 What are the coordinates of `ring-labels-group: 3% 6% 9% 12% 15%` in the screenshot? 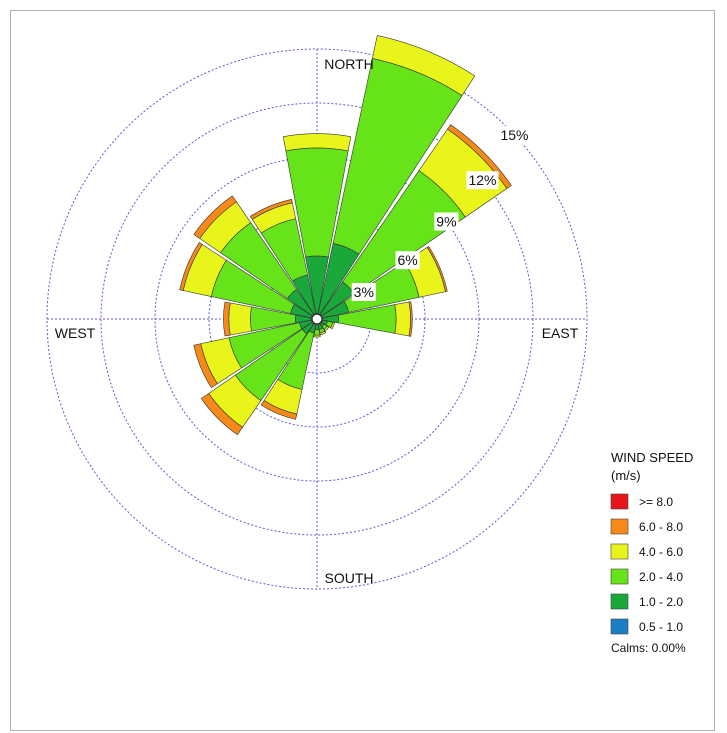 It's located at (441, 213).